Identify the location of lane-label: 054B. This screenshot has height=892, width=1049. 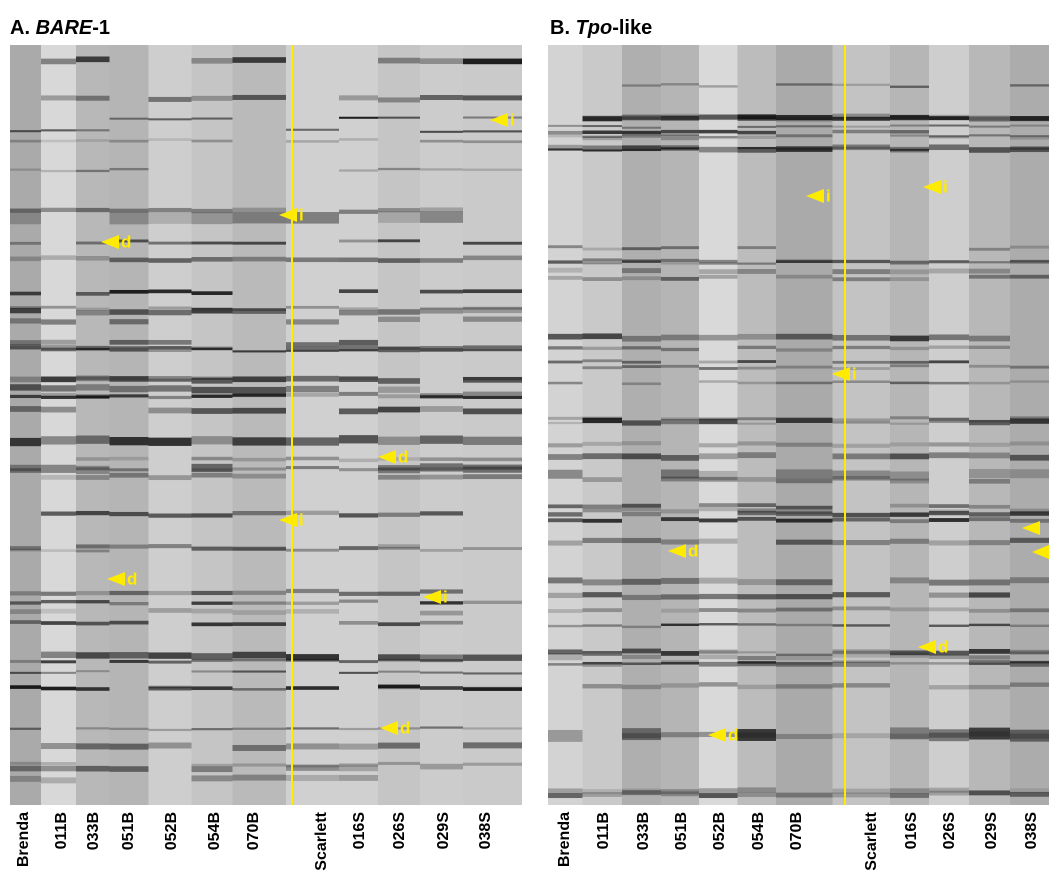
(214, 831).